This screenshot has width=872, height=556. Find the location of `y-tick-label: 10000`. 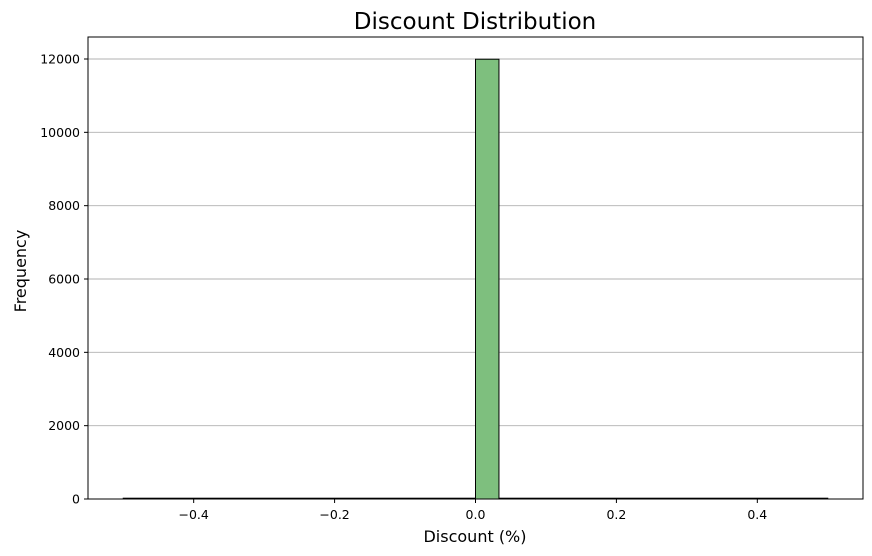

y-tick-label: 10000 is located at coordinates (60, 132).